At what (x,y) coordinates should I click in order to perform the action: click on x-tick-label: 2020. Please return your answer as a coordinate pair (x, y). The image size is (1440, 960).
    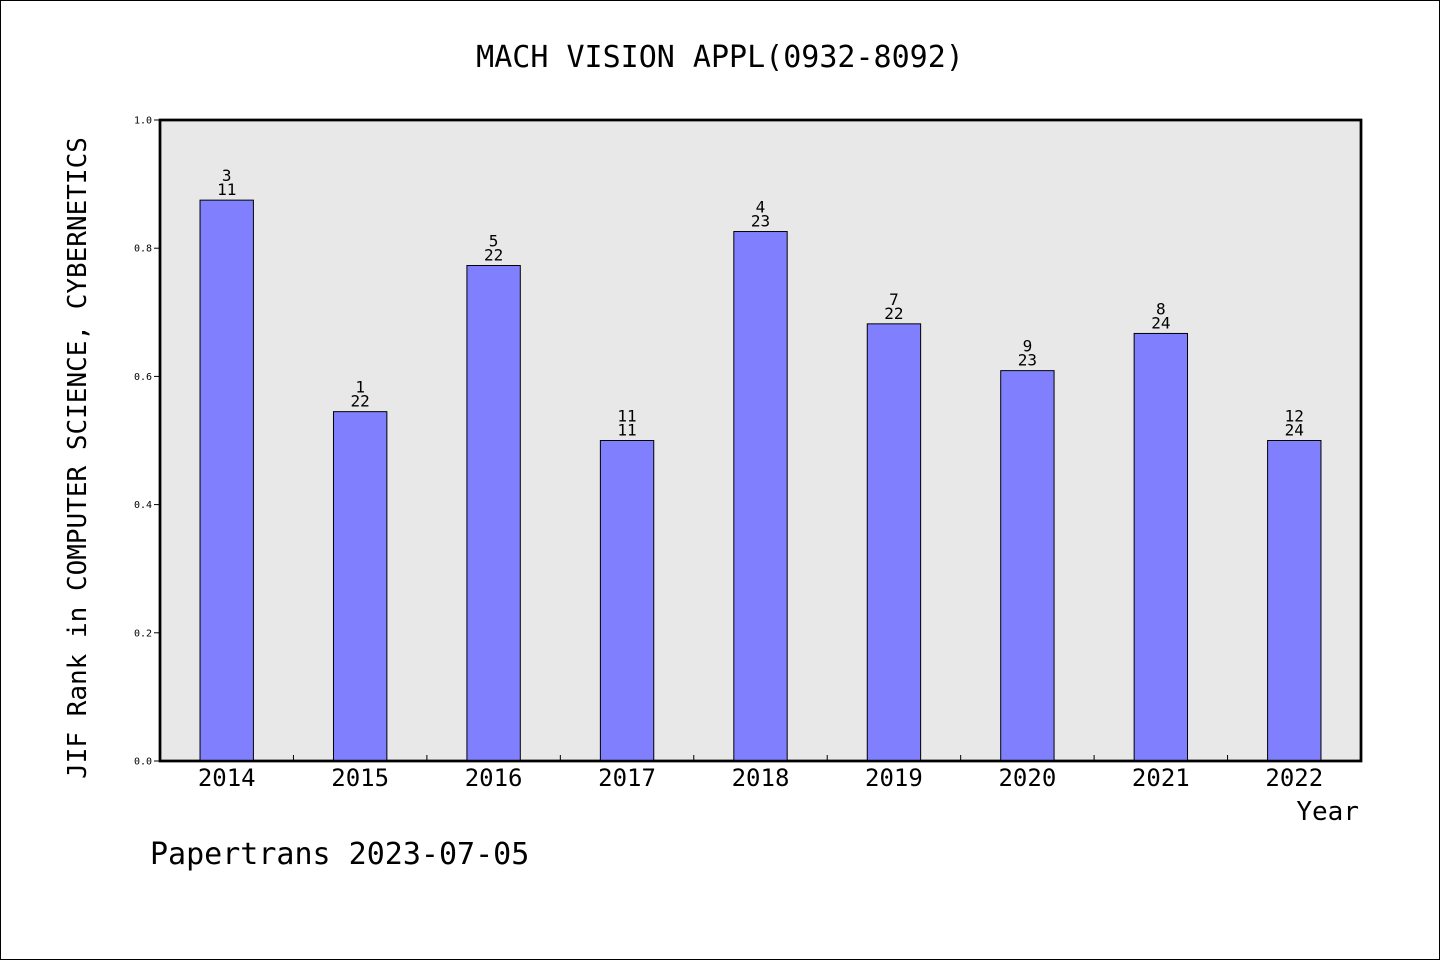
    Looking at the image, I should click on (1027, 778).